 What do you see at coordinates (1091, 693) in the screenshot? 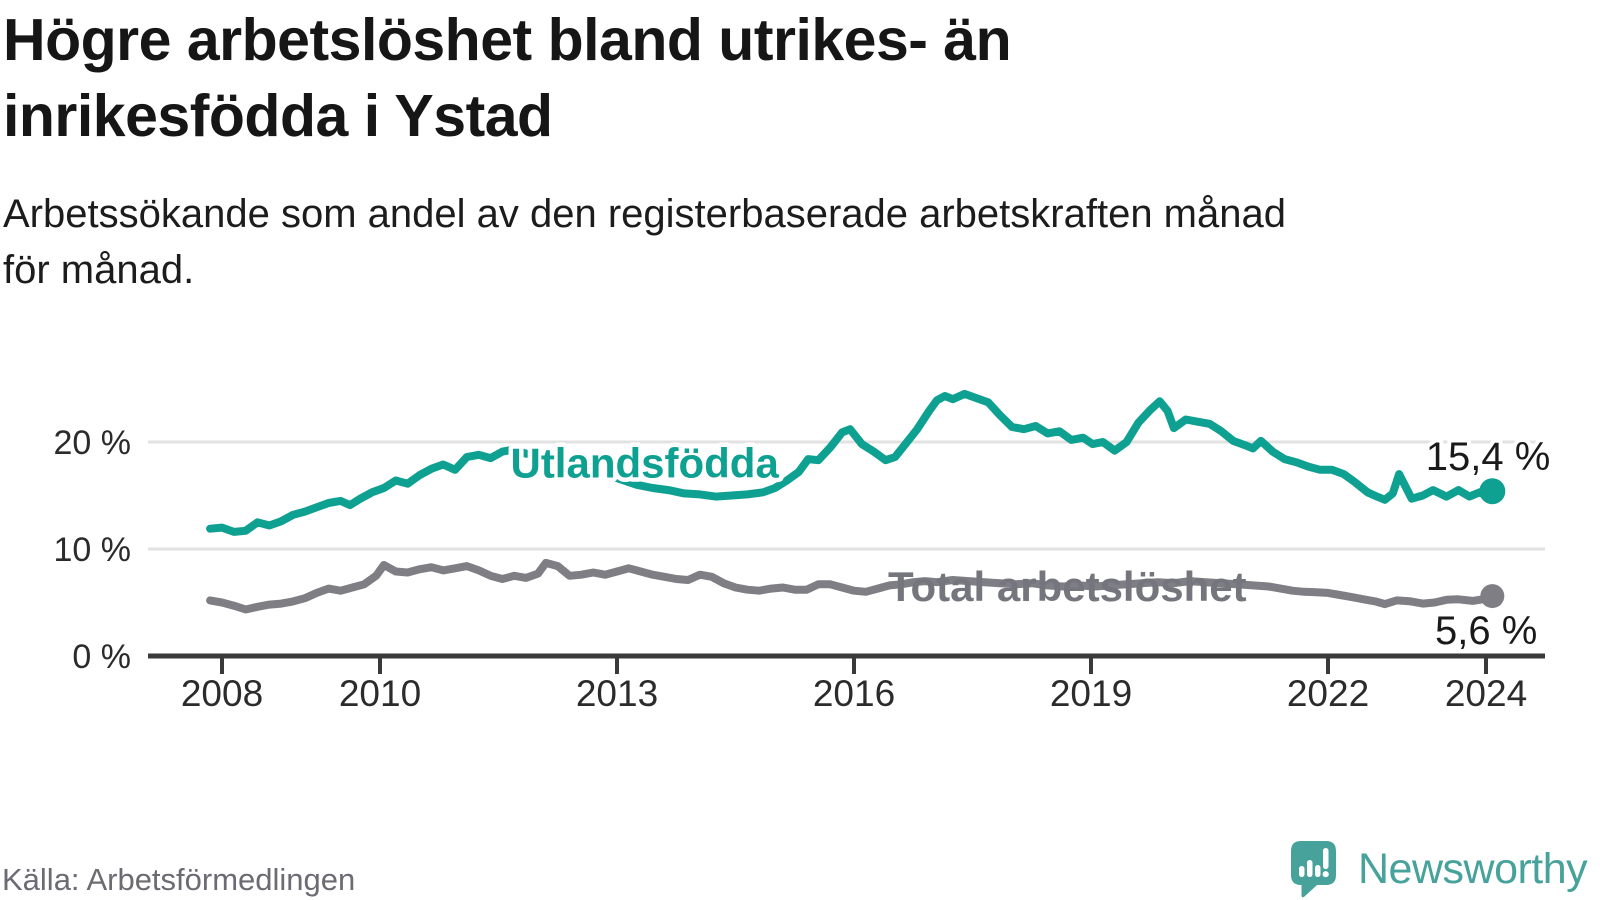
I see `x-axis-tick-label: 2019` at bounding box center [1091, 693].